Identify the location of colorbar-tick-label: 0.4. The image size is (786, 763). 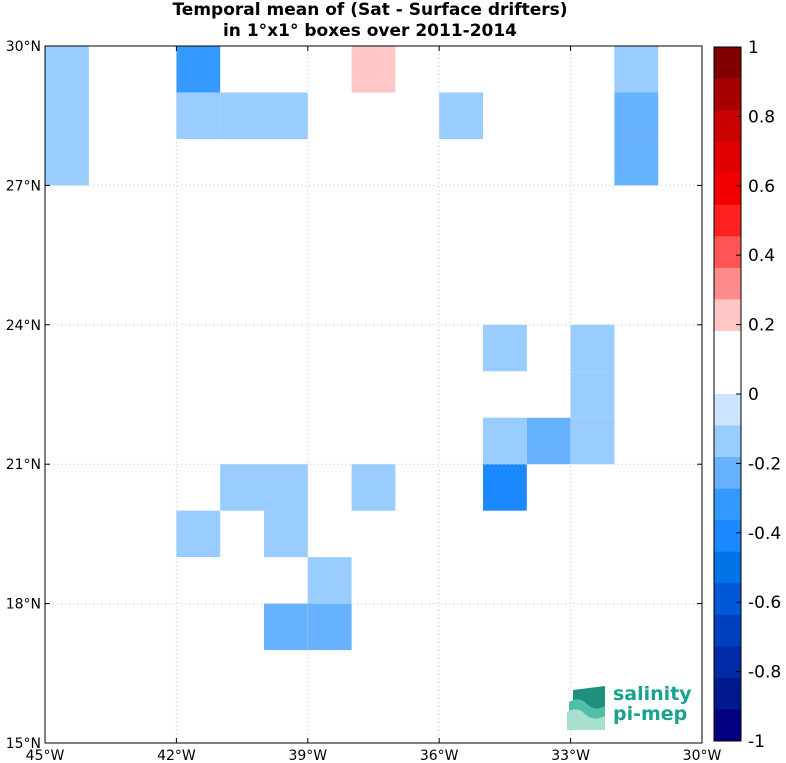
(761, 256).